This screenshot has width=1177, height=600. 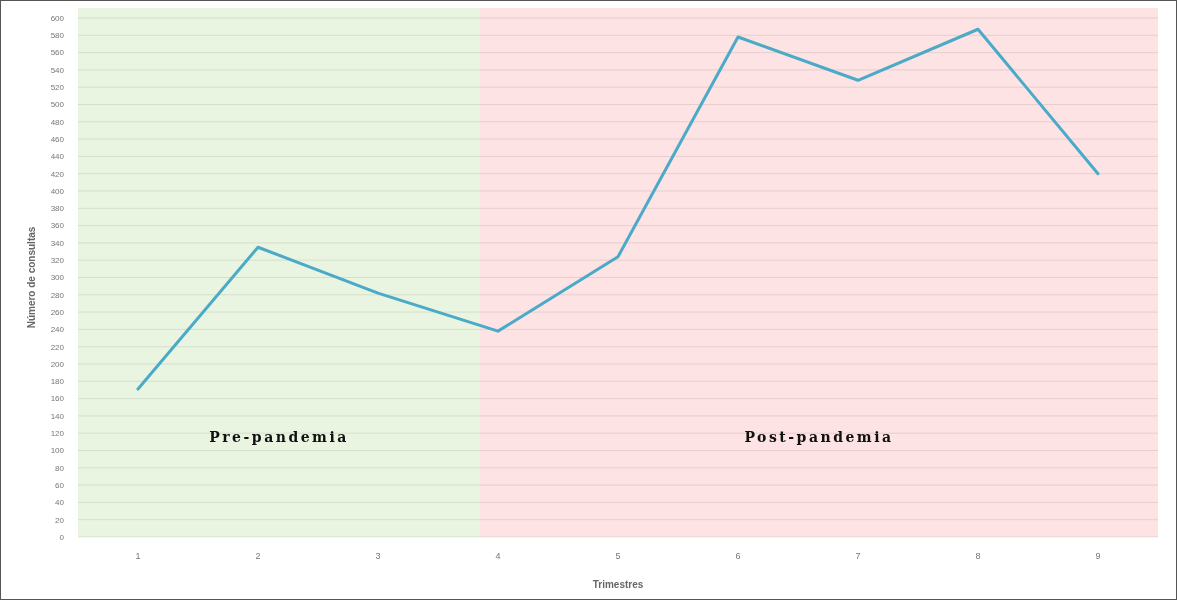 What do you see at coordinates (378, 556) in the screenshot?
I see `x-tick-label: 3` at bounding box center [378, 556].